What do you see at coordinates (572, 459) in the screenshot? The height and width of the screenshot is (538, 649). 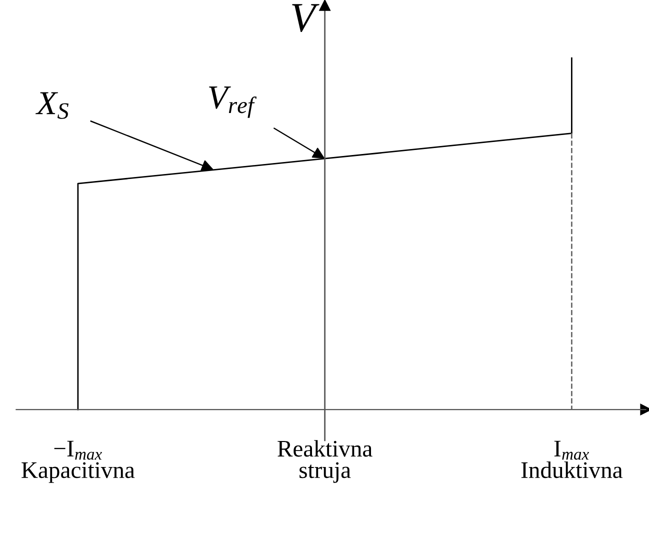 I see `x-tick-label: I$_{max}$ Induktivna` at bounding box center [572, 459].